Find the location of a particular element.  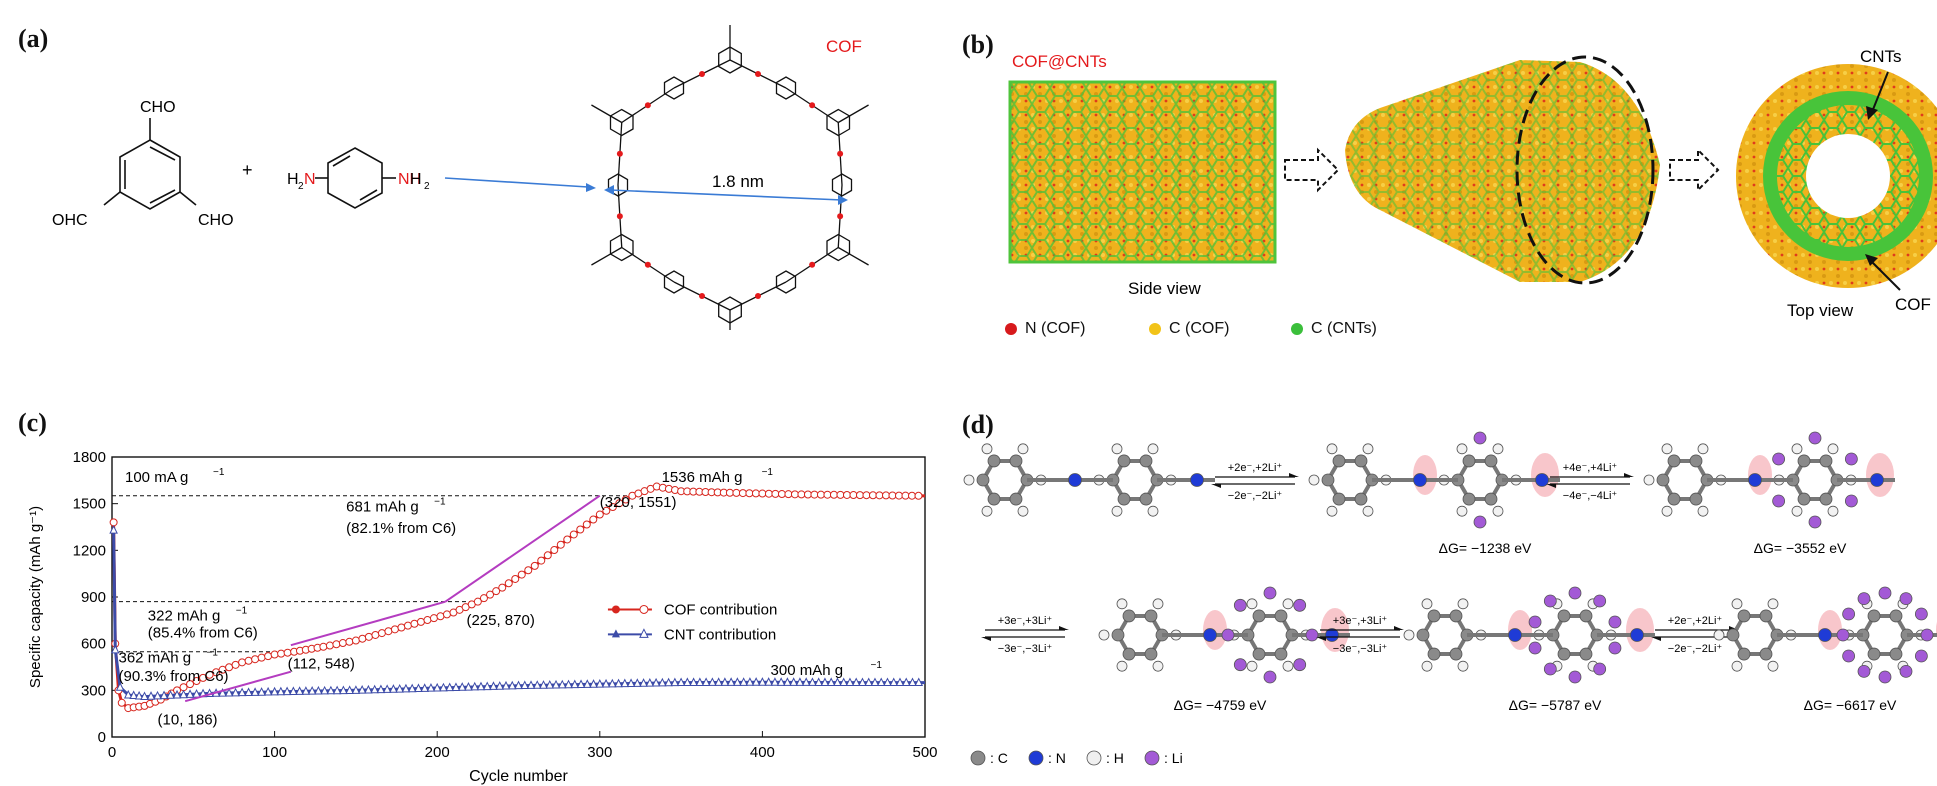

equilibrium-2-rev-head is located at coordinates (1551, 486).